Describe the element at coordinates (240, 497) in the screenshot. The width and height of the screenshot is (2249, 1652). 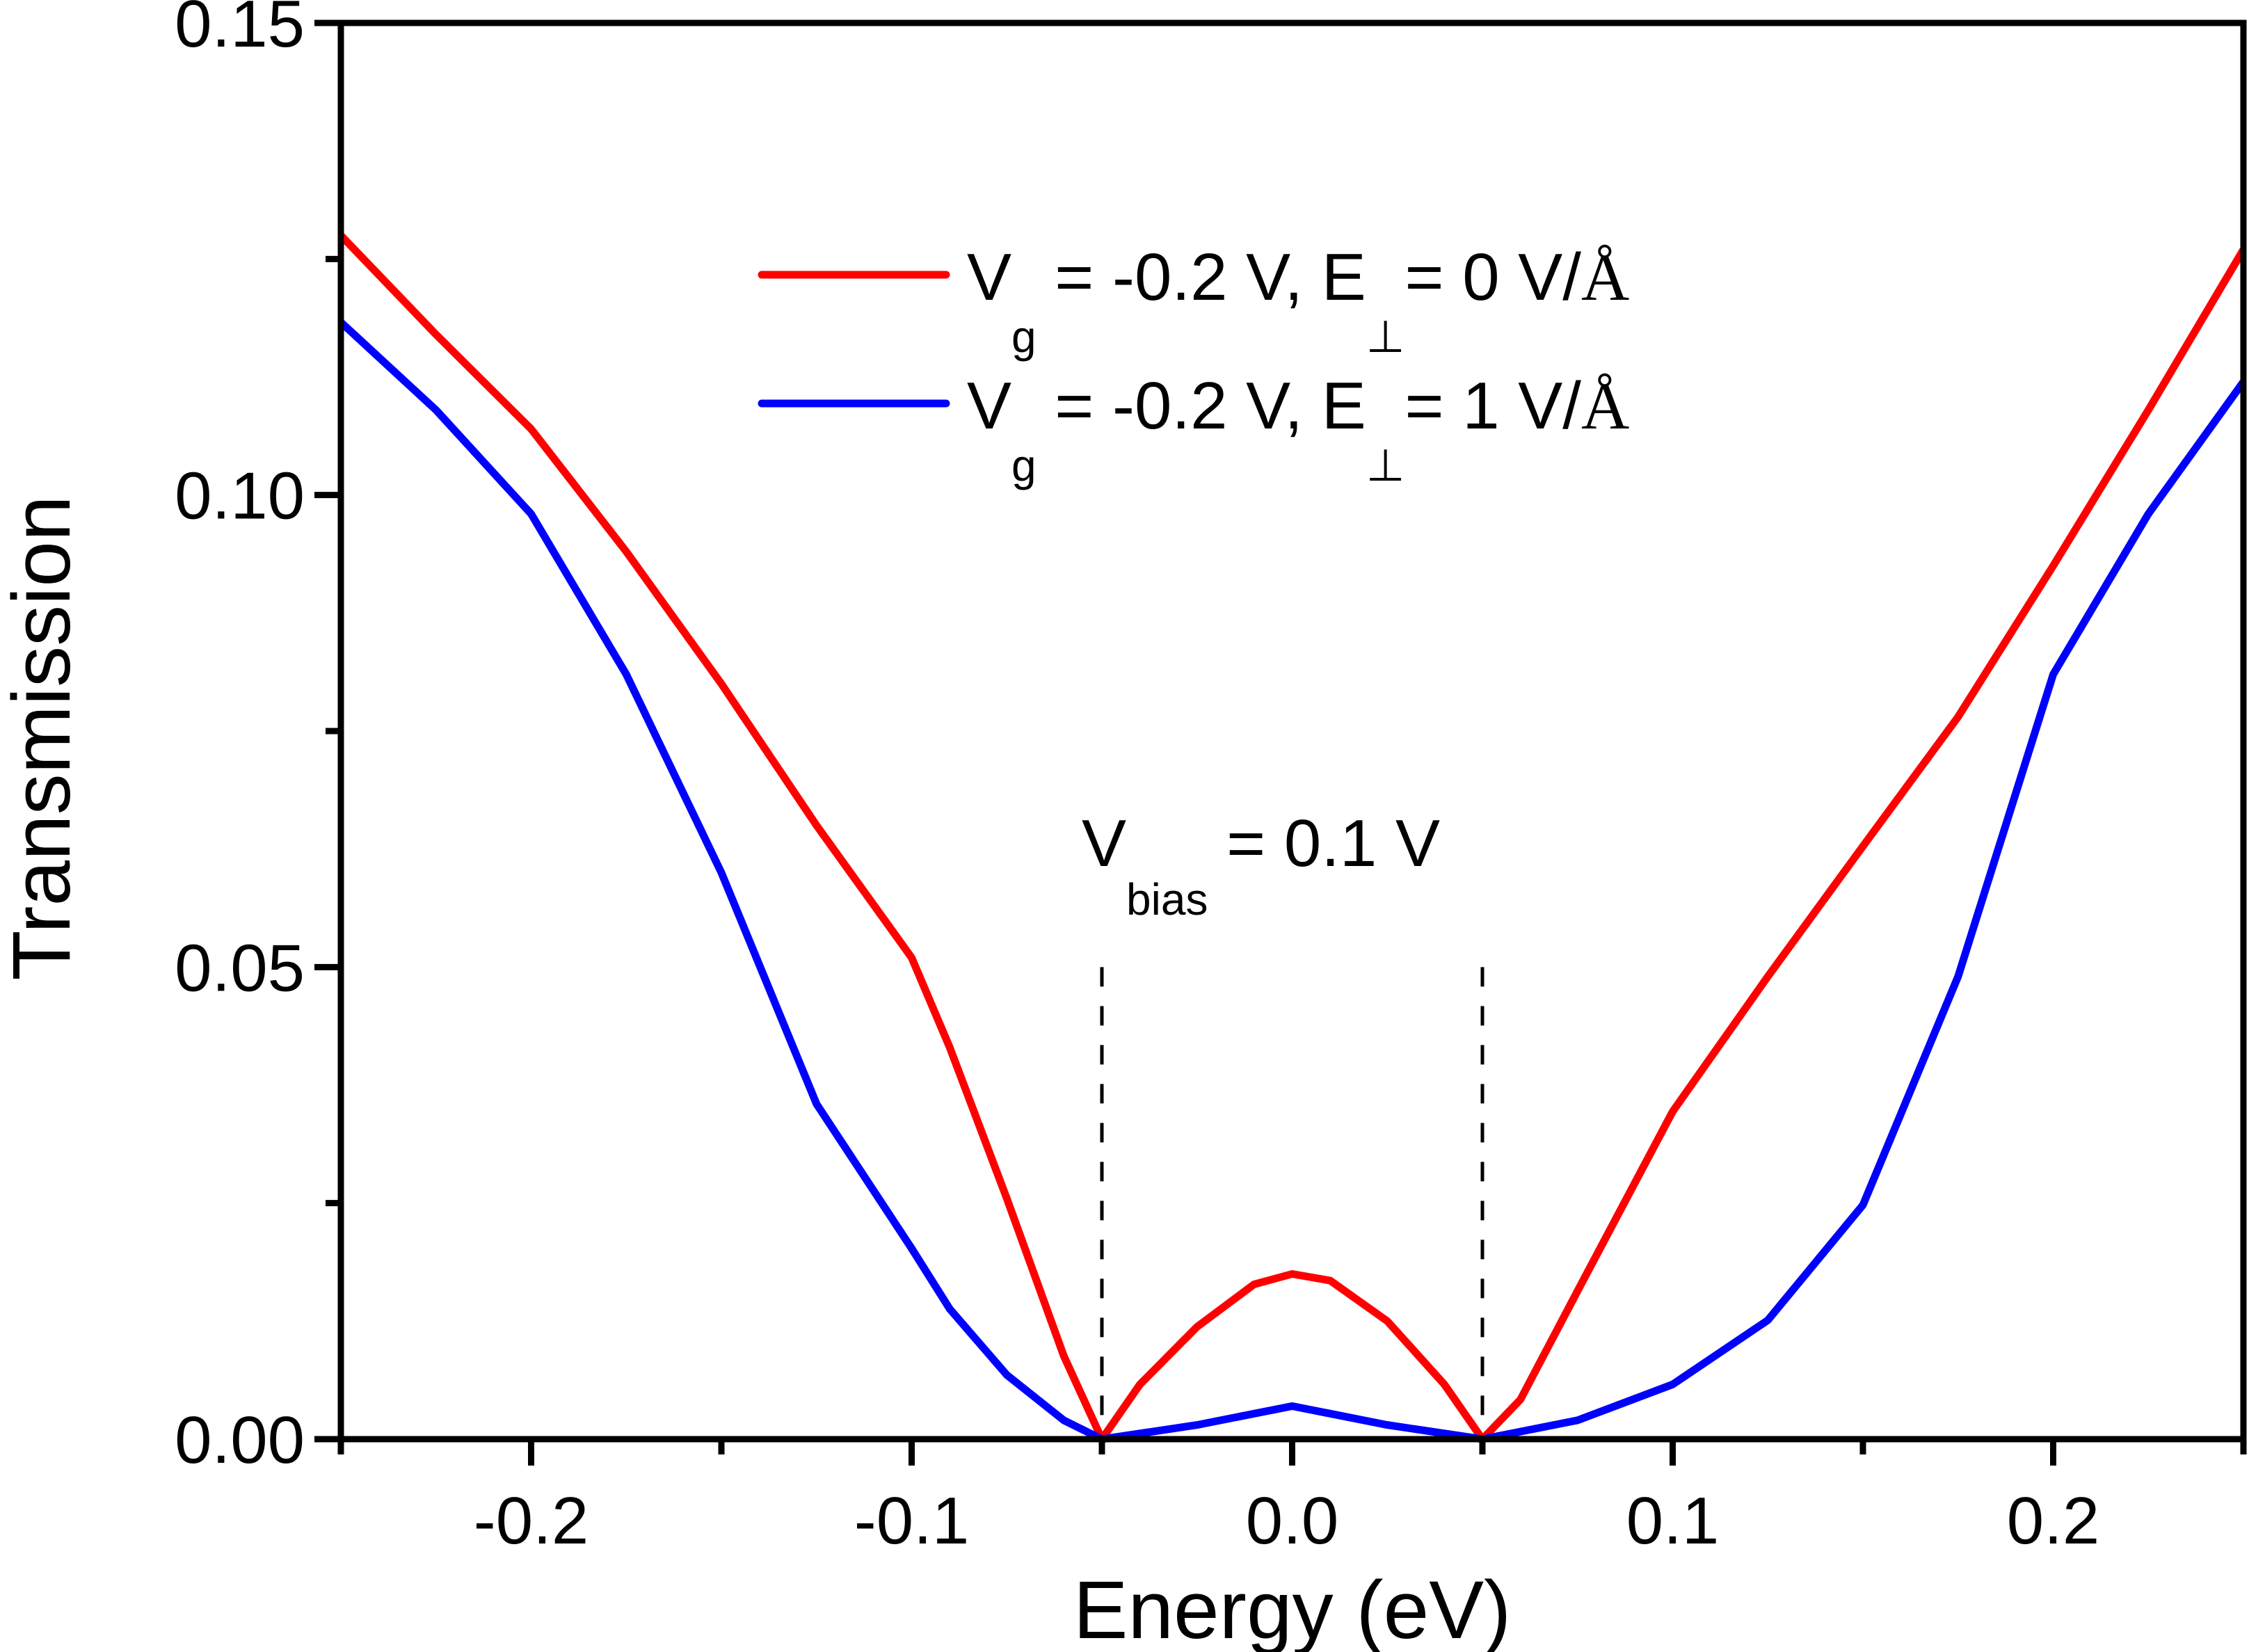
I see `y-tick-label: 0.10` at that location.